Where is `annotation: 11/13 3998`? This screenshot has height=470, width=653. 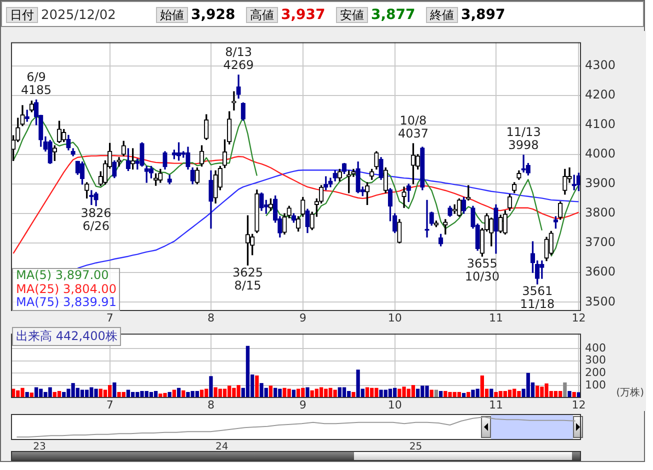
annotation: 11/13 3998 is located at coordinates (523, 138).